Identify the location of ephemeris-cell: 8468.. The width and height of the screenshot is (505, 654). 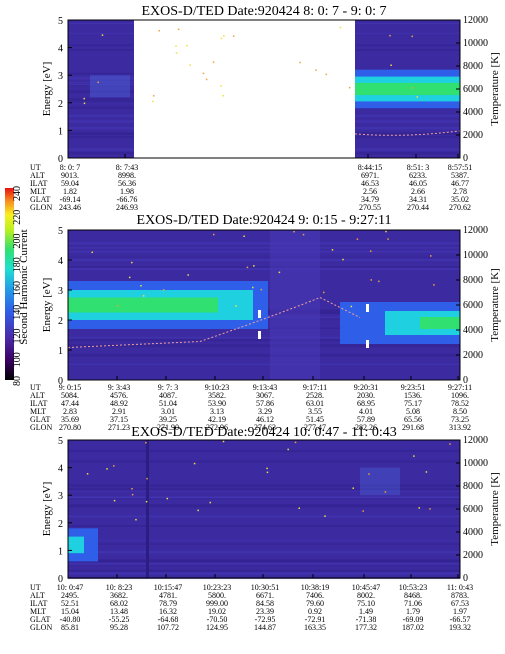
(413, 595).